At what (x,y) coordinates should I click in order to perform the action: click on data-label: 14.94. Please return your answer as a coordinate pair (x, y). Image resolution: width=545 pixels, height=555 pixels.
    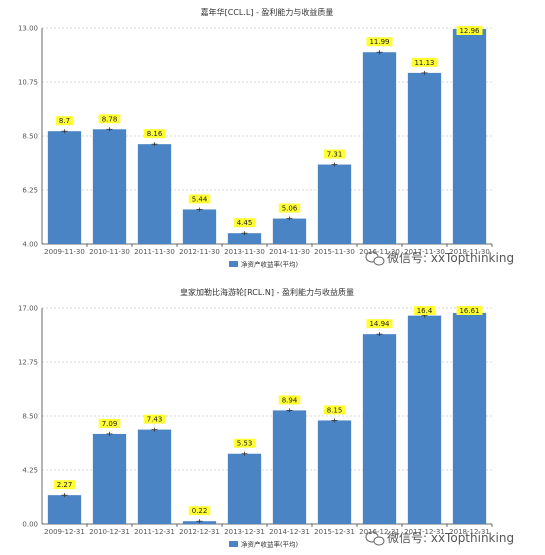
    Looking at the image, I should click on (379, 324).